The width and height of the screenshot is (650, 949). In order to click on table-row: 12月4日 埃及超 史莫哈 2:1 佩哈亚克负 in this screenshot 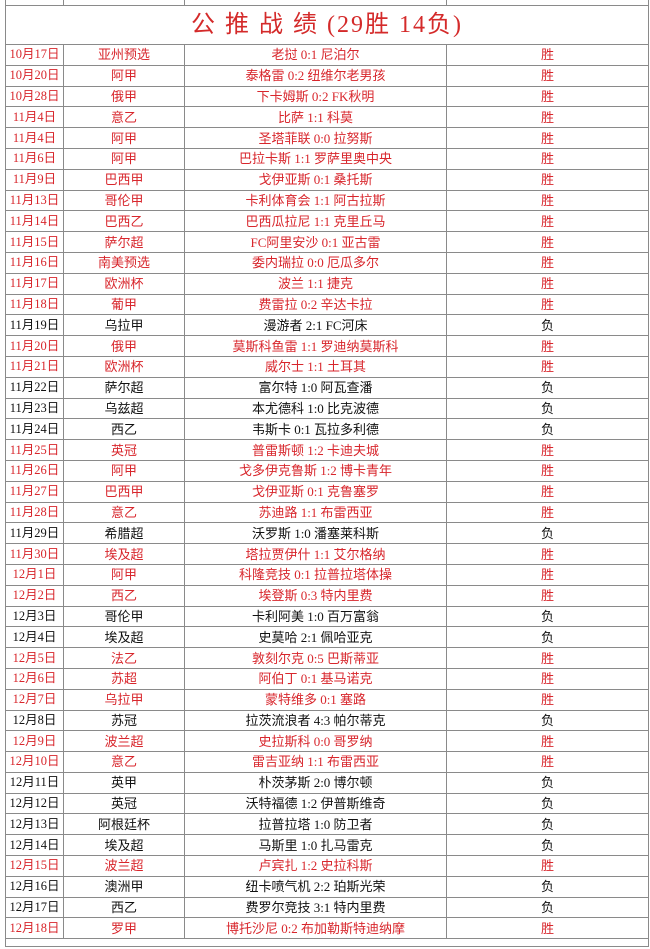, I will do `click(327, 637)`.